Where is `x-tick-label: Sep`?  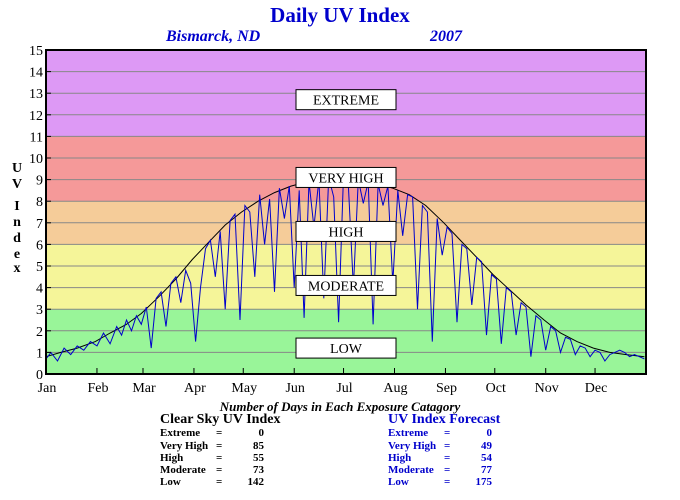
x-tick-label: Sep is located at coordinates (446, 388).